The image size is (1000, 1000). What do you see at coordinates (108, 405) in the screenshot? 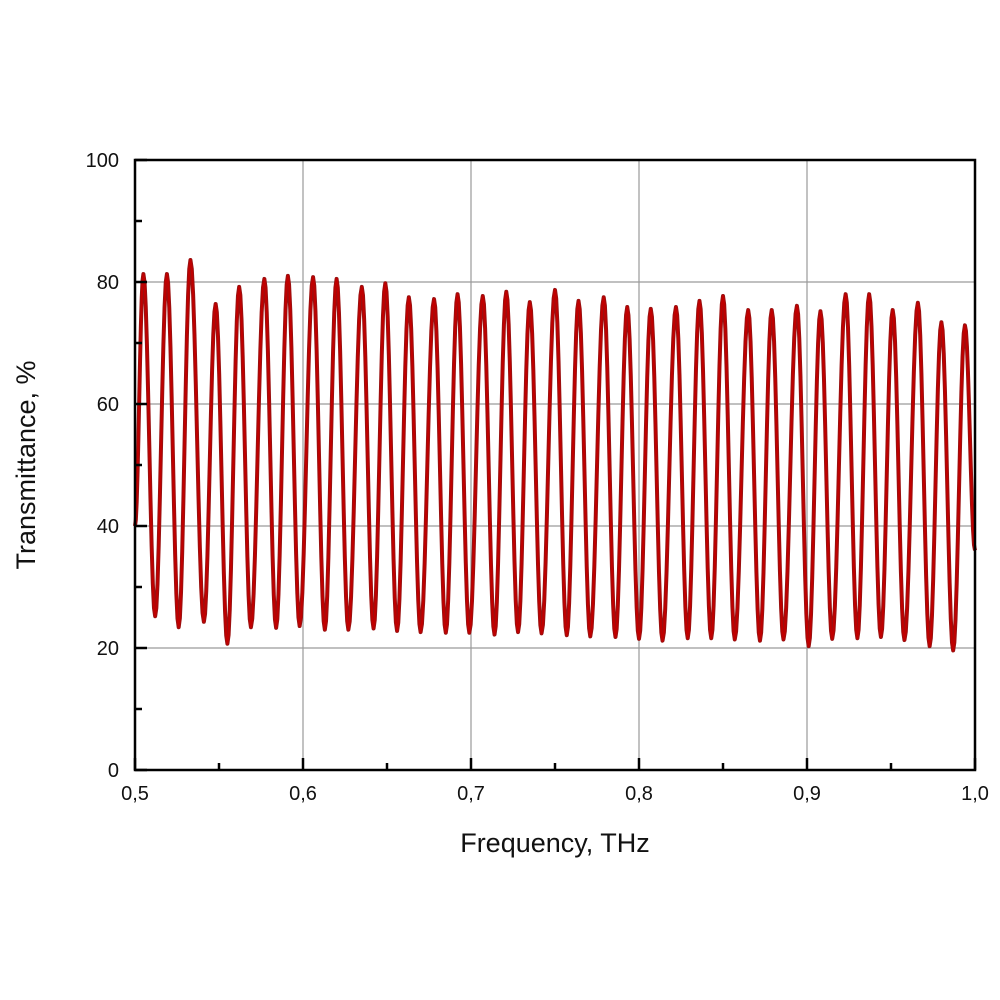
I see `y-tick-label: 60` at bounding box center [108, 405].